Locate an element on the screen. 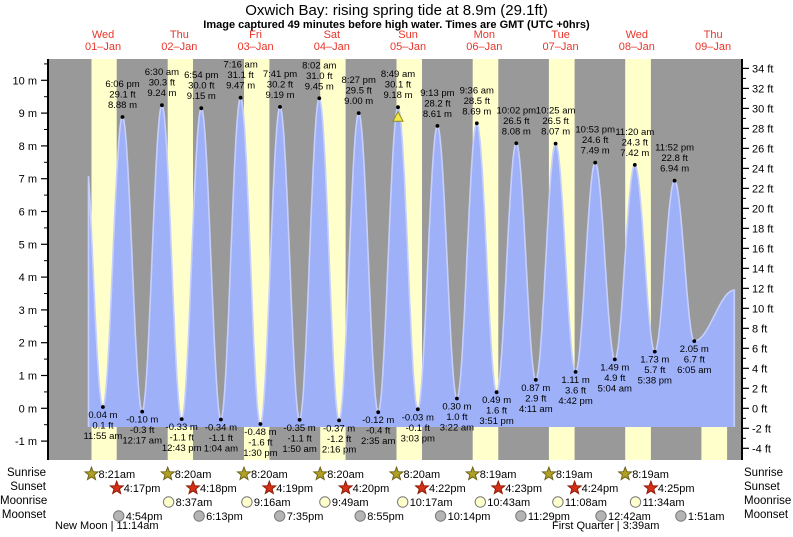  left-axis-tick-label: 3 m is located at coordinates (28, 311).